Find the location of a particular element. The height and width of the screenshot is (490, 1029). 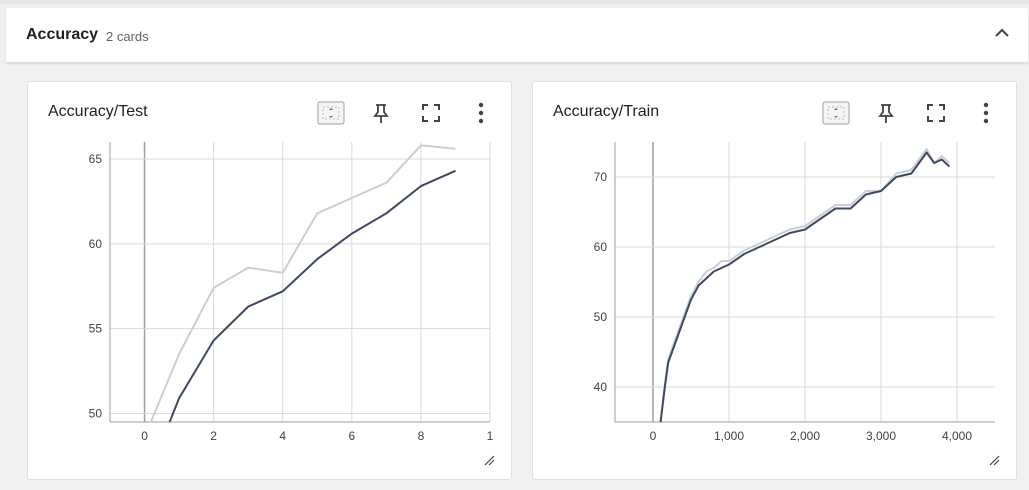

x-tick-label: 2,000 is located at coordinates (805, 436).